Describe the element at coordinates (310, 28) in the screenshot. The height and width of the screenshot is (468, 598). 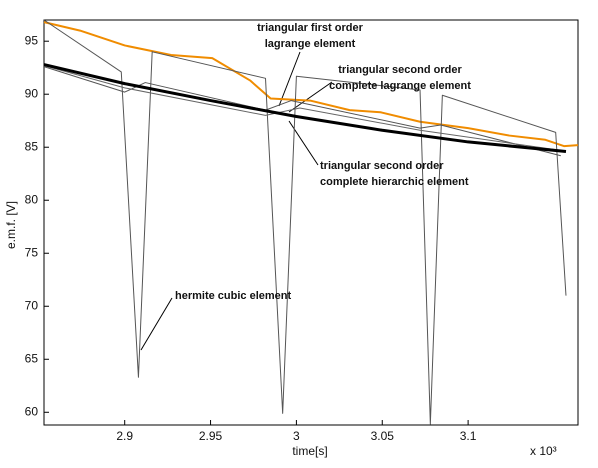
I see `annotation: triangular first order` at that location.